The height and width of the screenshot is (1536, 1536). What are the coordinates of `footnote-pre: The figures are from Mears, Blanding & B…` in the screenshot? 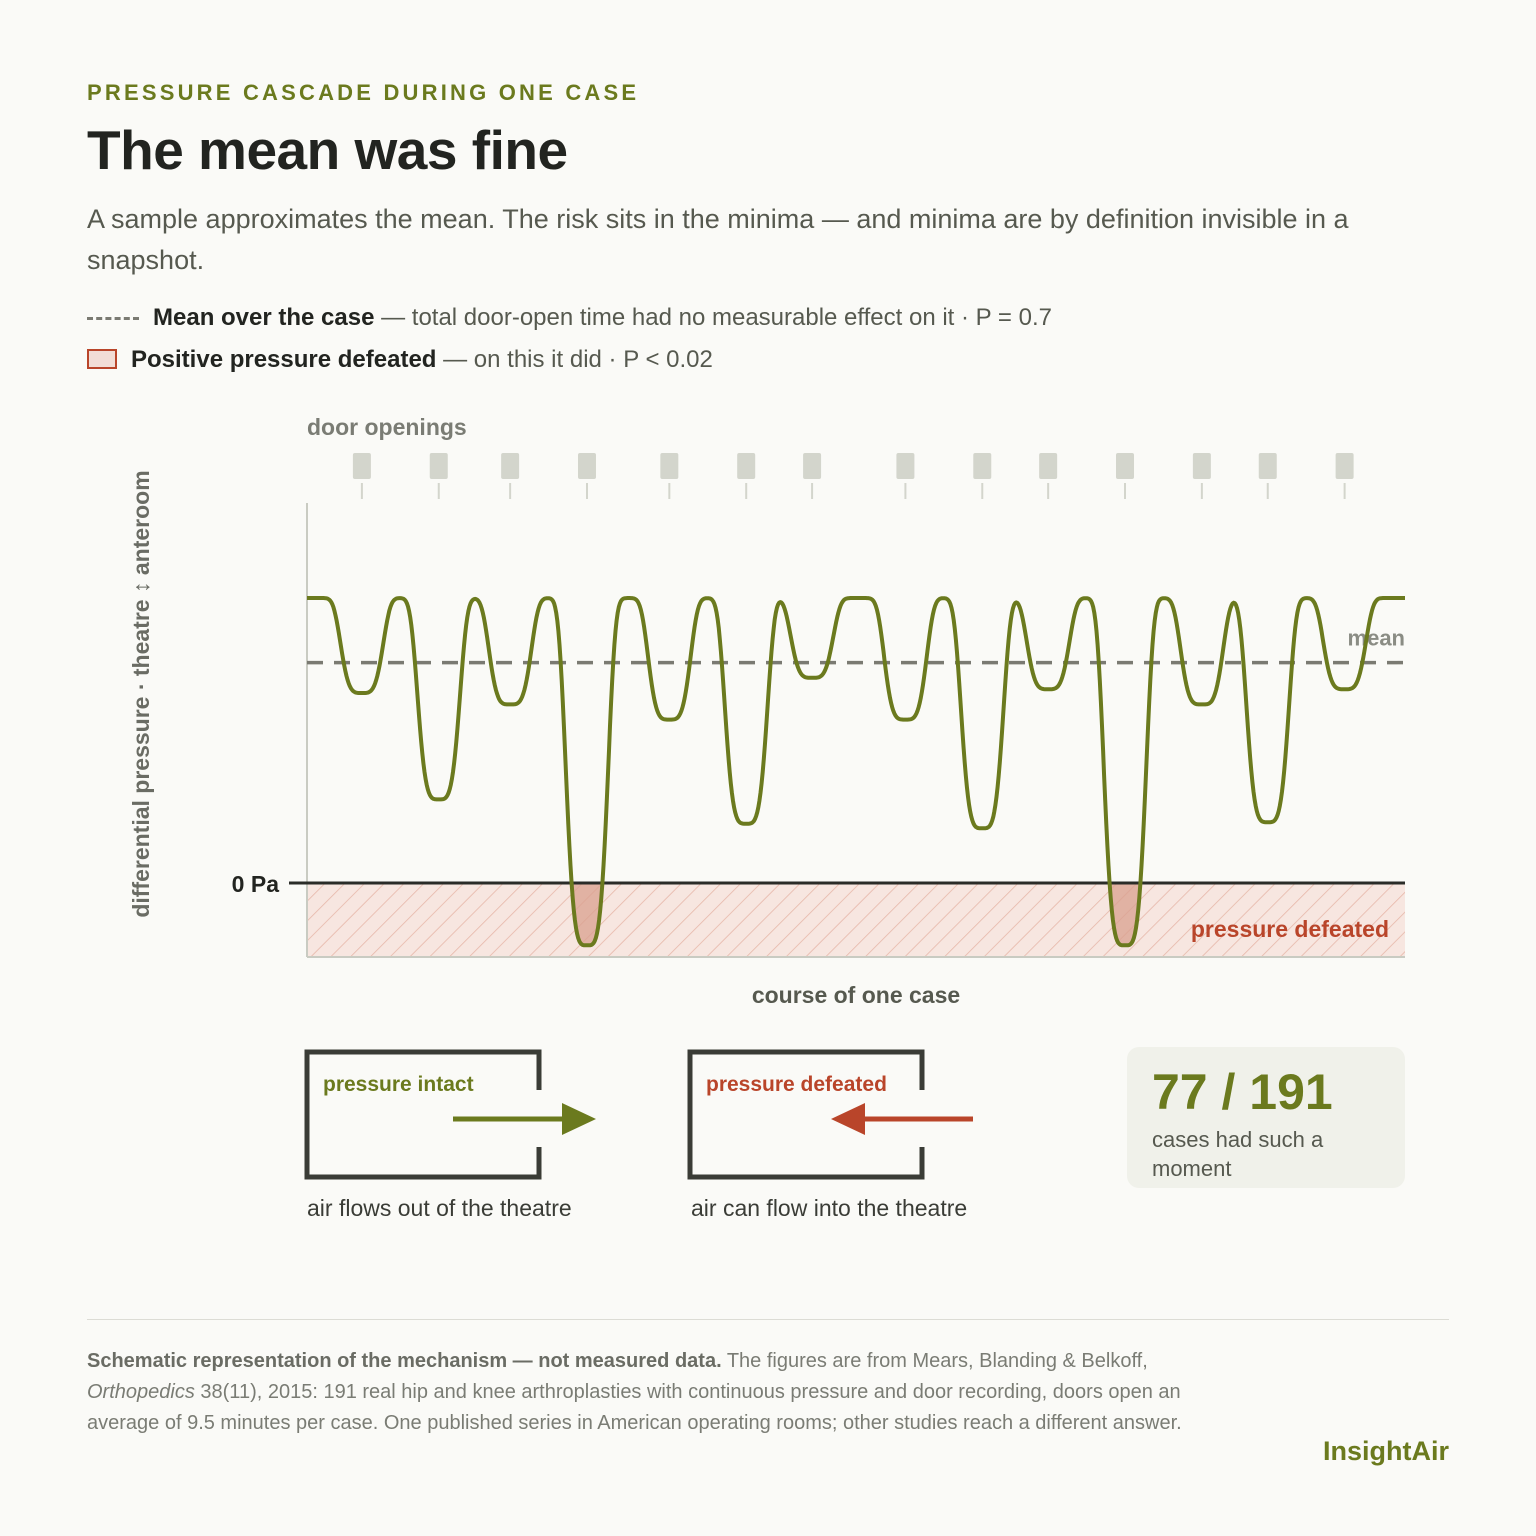 It's located at (934, 1361).